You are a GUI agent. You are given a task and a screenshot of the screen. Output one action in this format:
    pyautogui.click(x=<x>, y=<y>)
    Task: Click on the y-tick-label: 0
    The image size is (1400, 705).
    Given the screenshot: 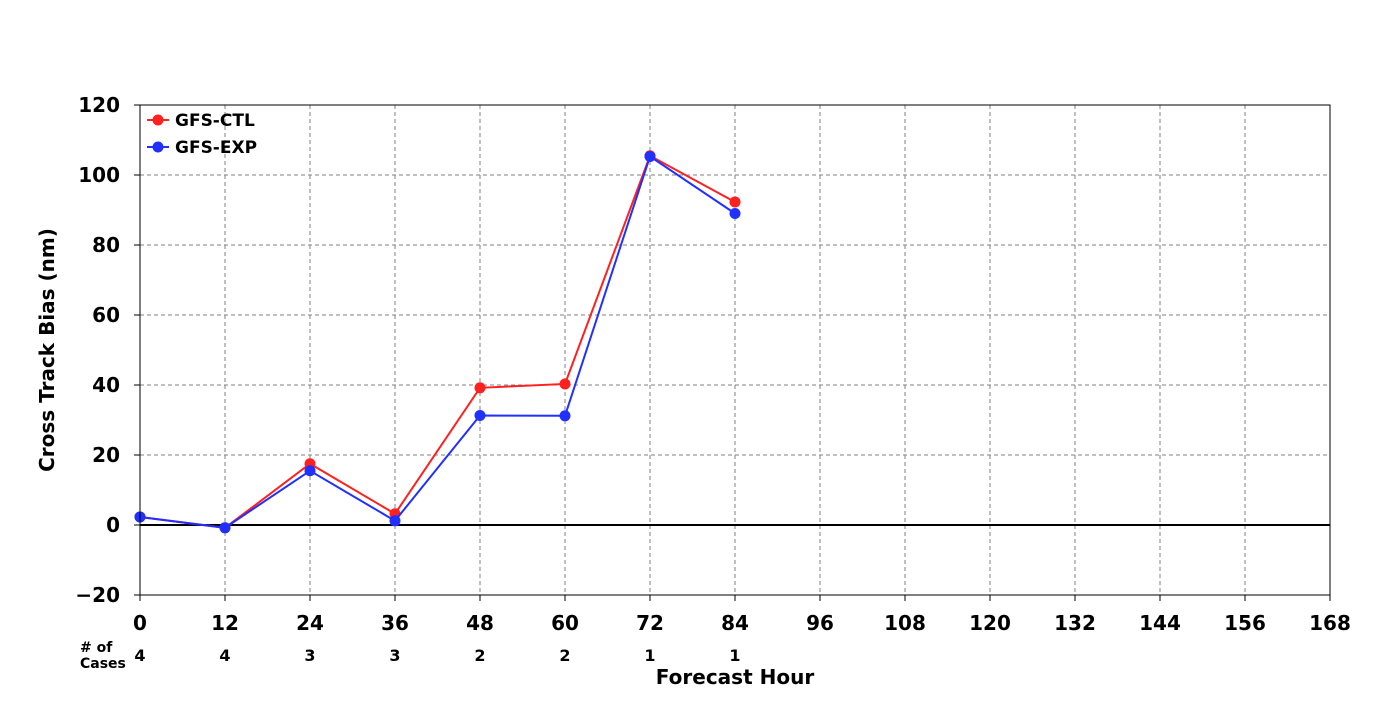 What is the action you would take?
    pyautogui.click(x=113, y=525)
    